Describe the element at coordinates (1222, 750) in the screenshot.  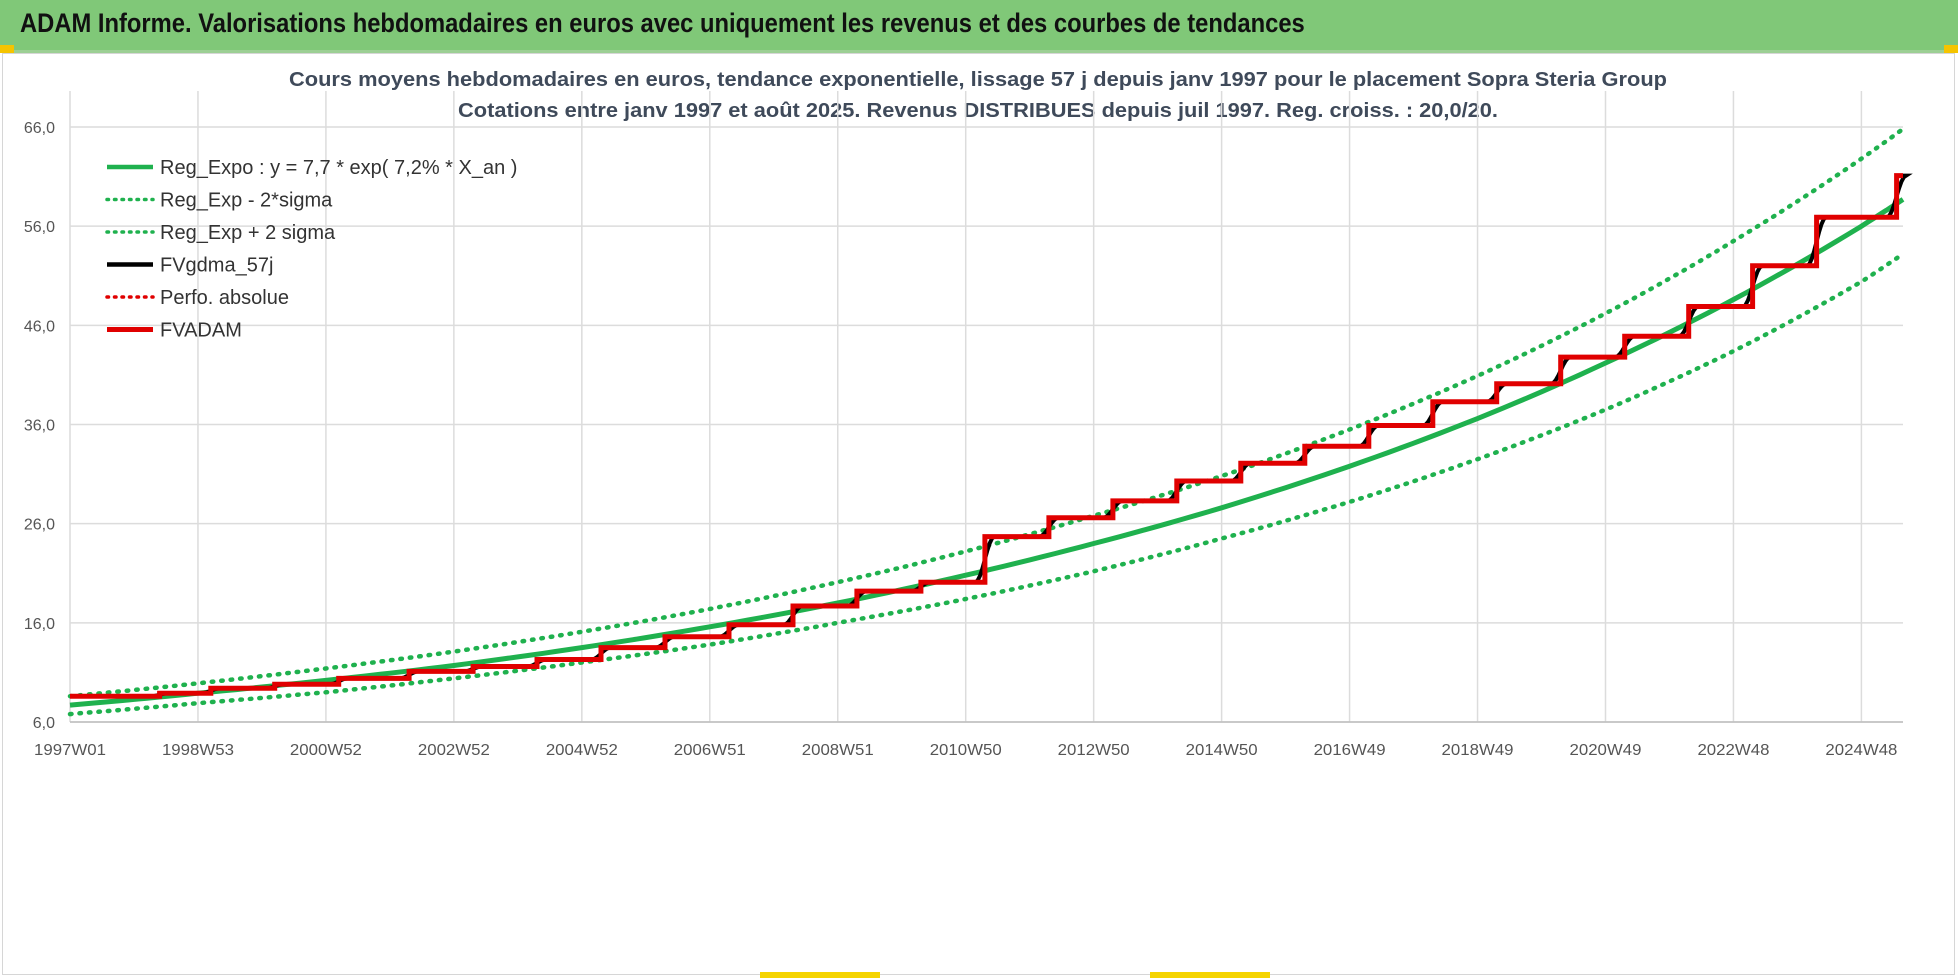
I see `x-tick-label: 2014W50` at that location.